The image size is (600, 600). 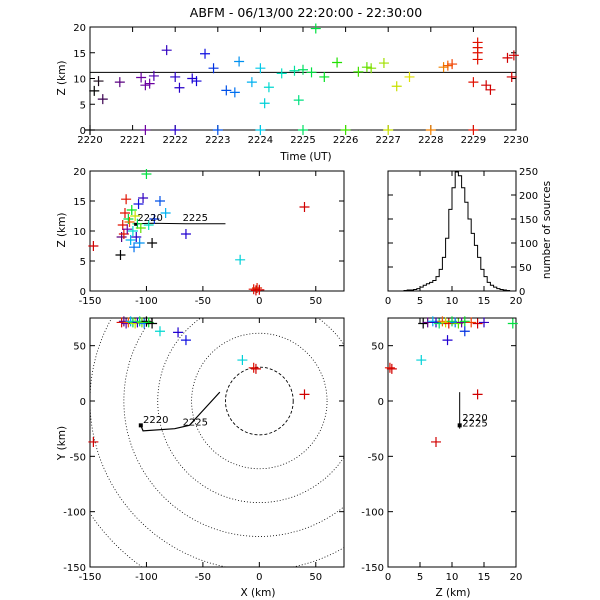 What do you see at coordinates (302, 140) in the screenshot?
I see `x-tick-label: 2225` at bounding box center [302, 140].